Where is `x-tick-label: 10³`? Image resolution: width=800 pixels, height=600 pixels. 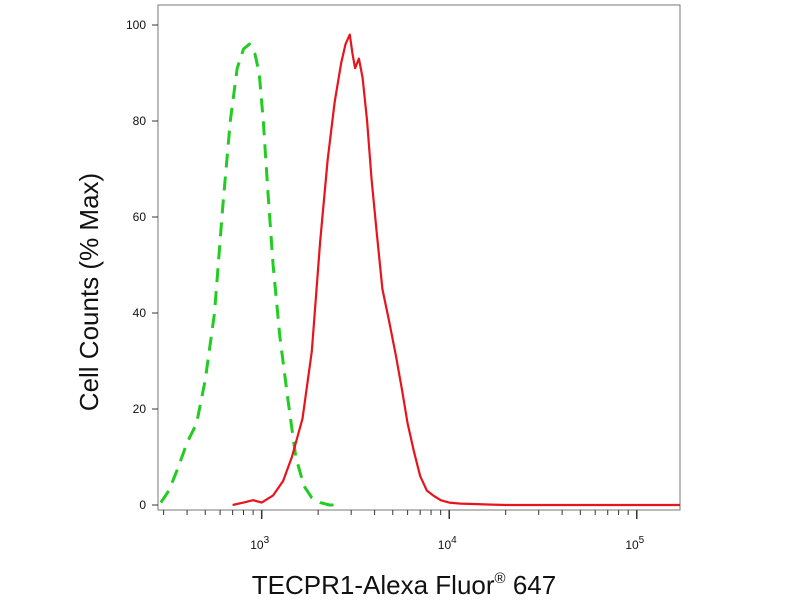 x-tick-label: 10³ is located at coordinates (259, 543).